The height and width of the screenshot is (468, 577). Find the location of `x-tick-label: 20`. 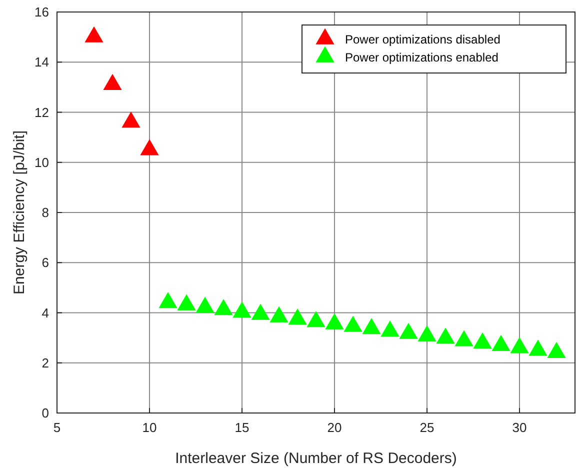

x-tick-label: 20 is located at coordinates (334, 427).